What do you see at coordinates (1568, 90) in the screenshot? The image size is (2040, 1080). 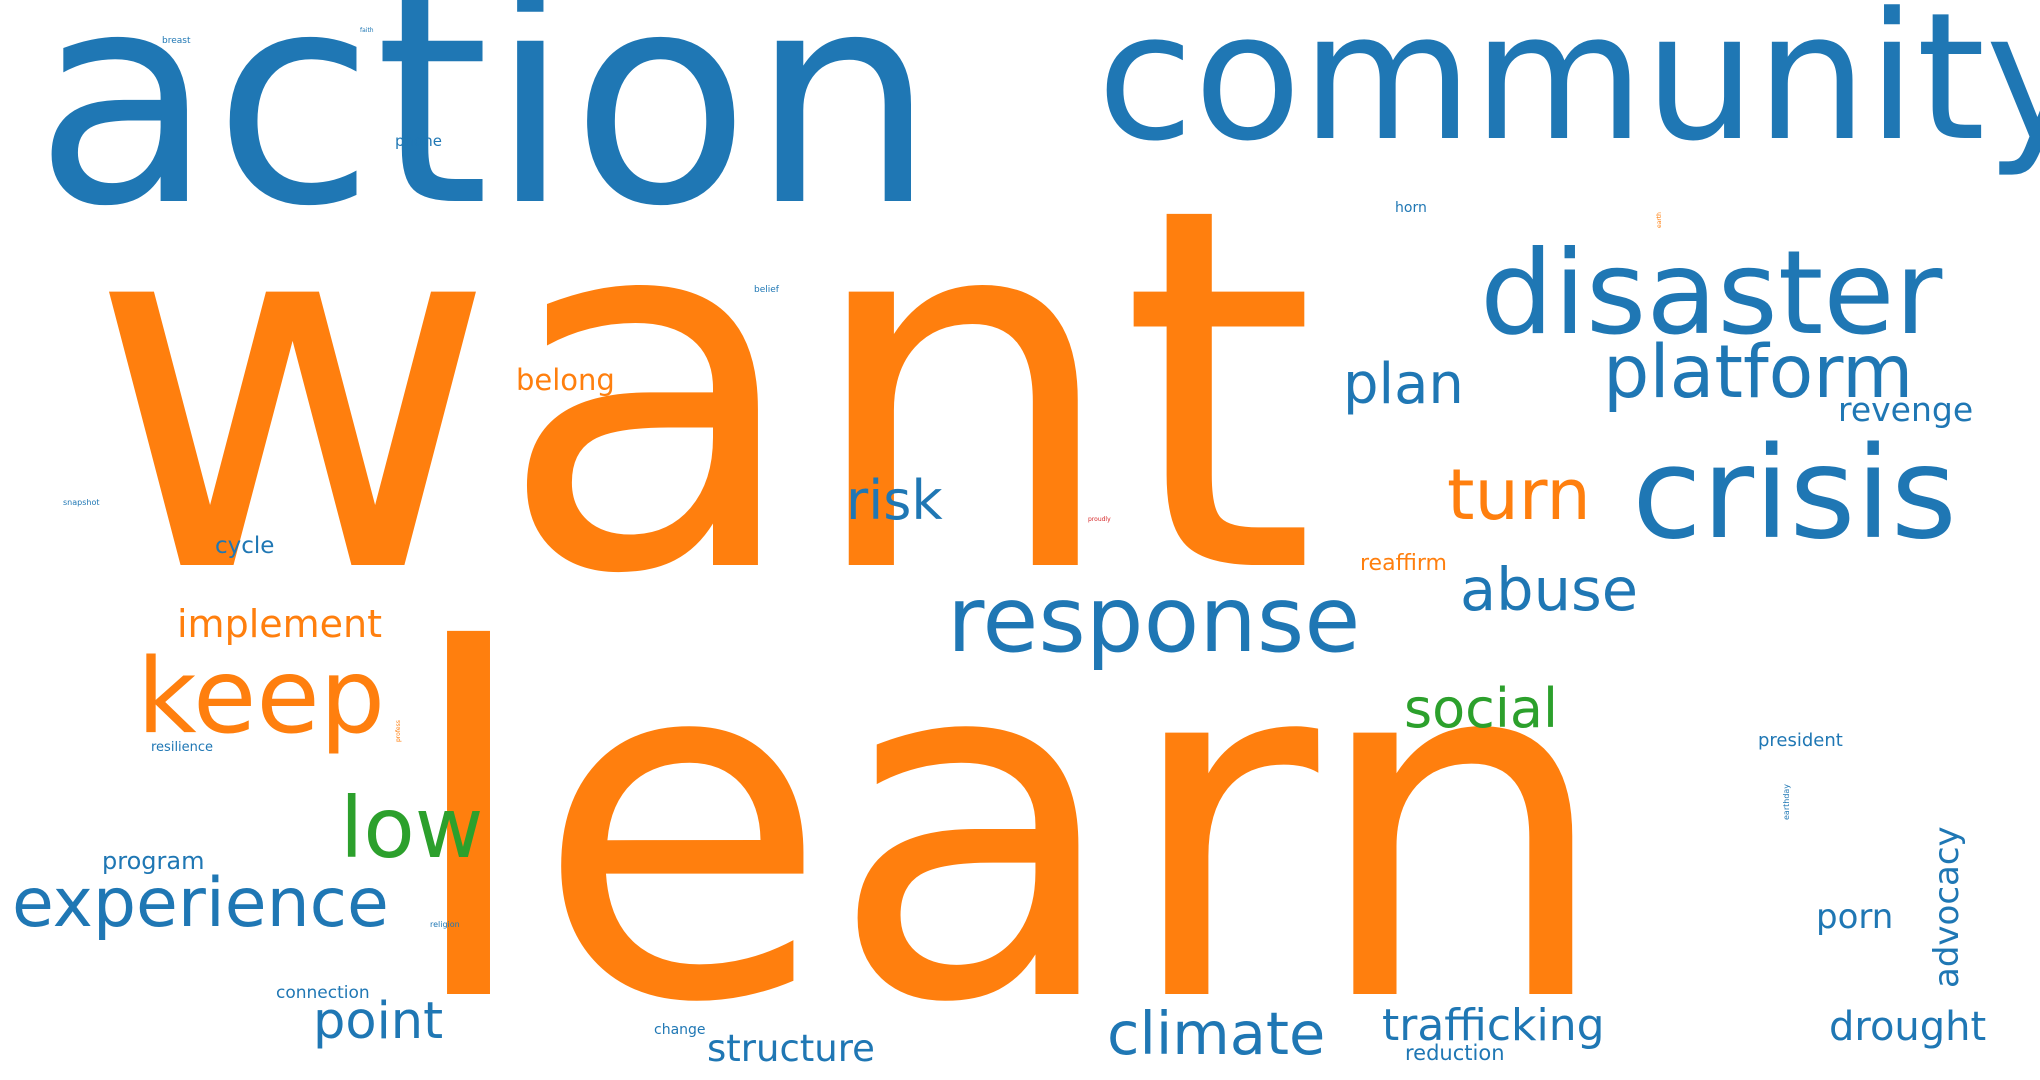 I see `word-community: community` at bounding box center [1568, 90].